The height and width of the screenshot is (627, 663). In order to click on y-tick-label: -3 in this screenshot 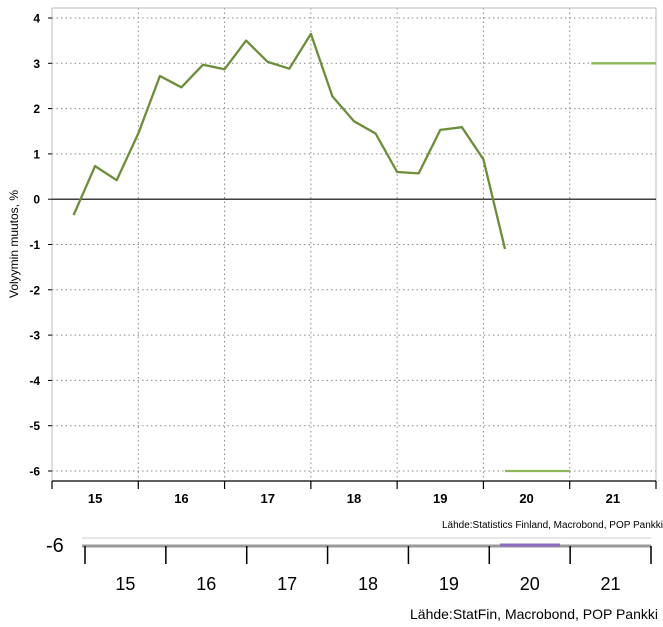, I will do `click(34, 336)`.